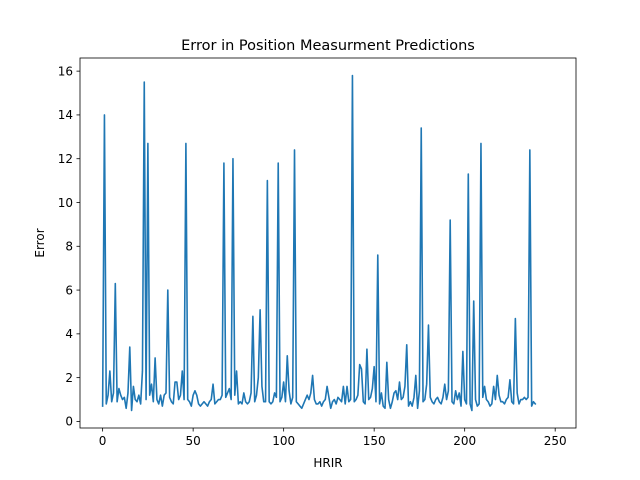  I want to click on y-tick-label: 0, so click(69, 422).